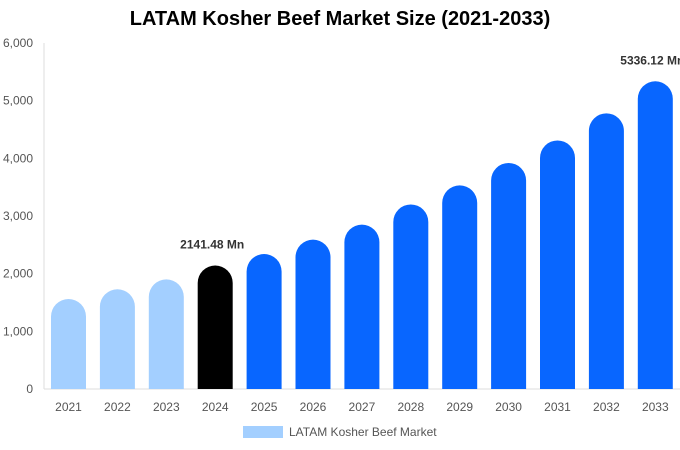 Image resolution: width=680 pixels, height=450 pixels. I want to click on y-tick-label: 4,000, so click(18, 158).